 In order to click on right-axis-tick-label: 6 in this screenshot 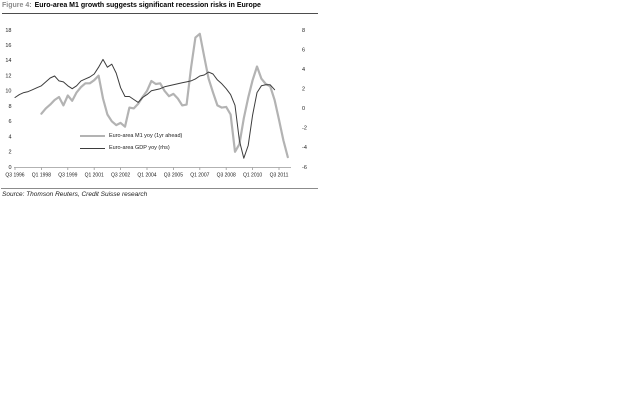, I will do `click(303, 50)`.